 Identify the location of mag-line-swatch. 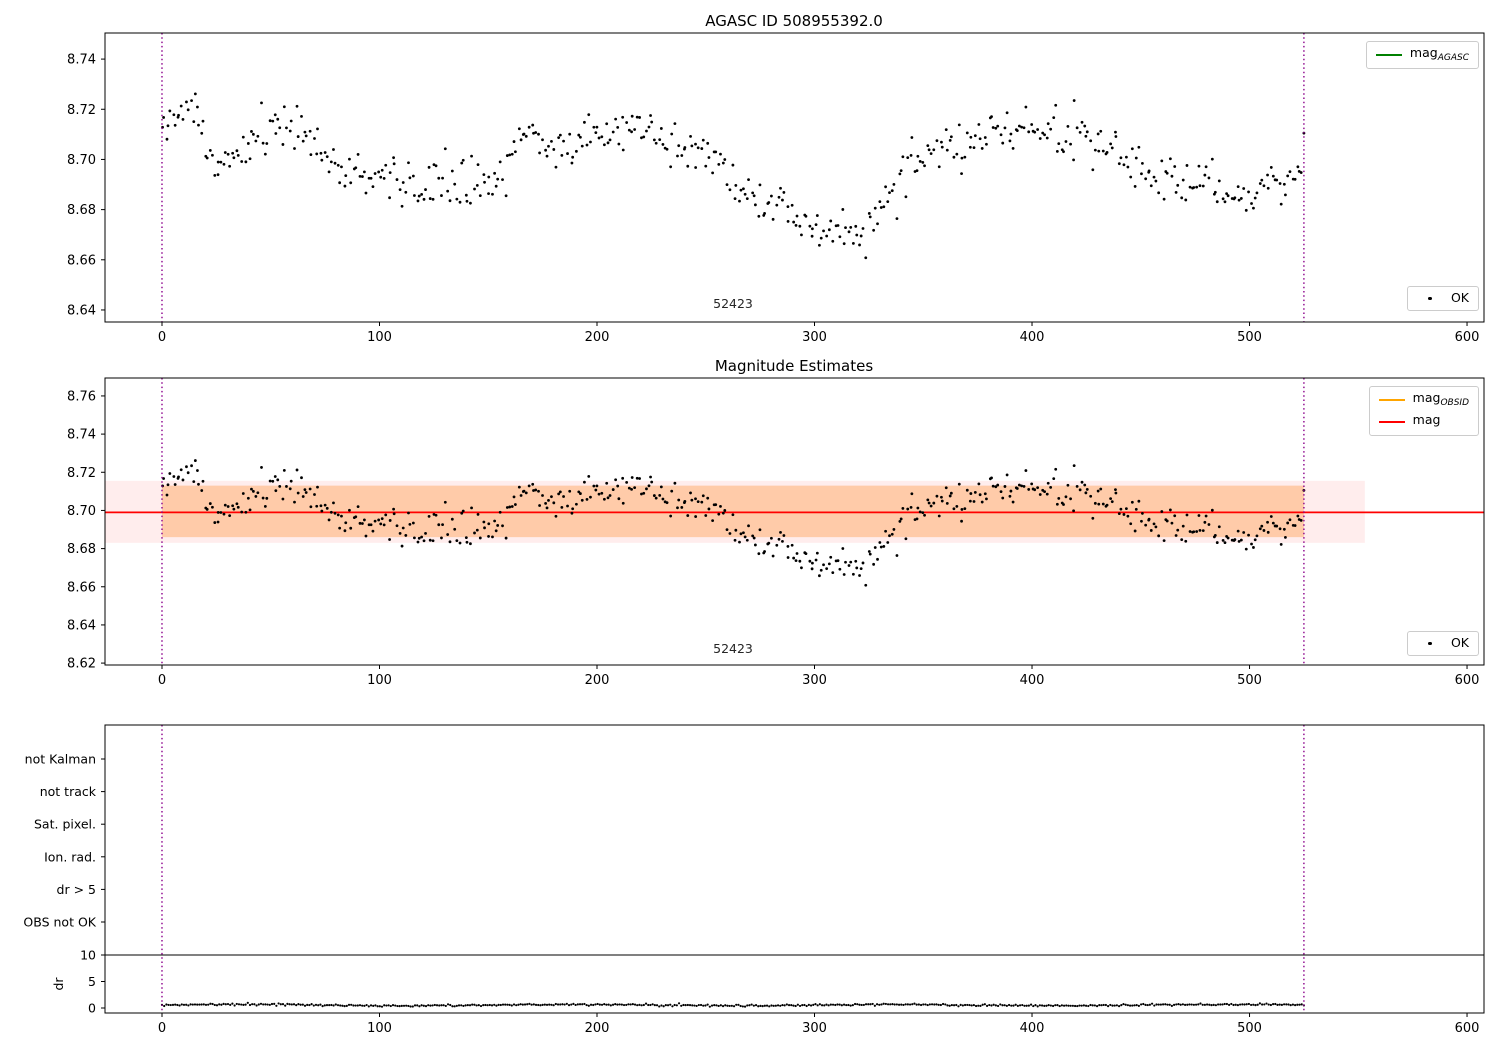
(1391, 422).